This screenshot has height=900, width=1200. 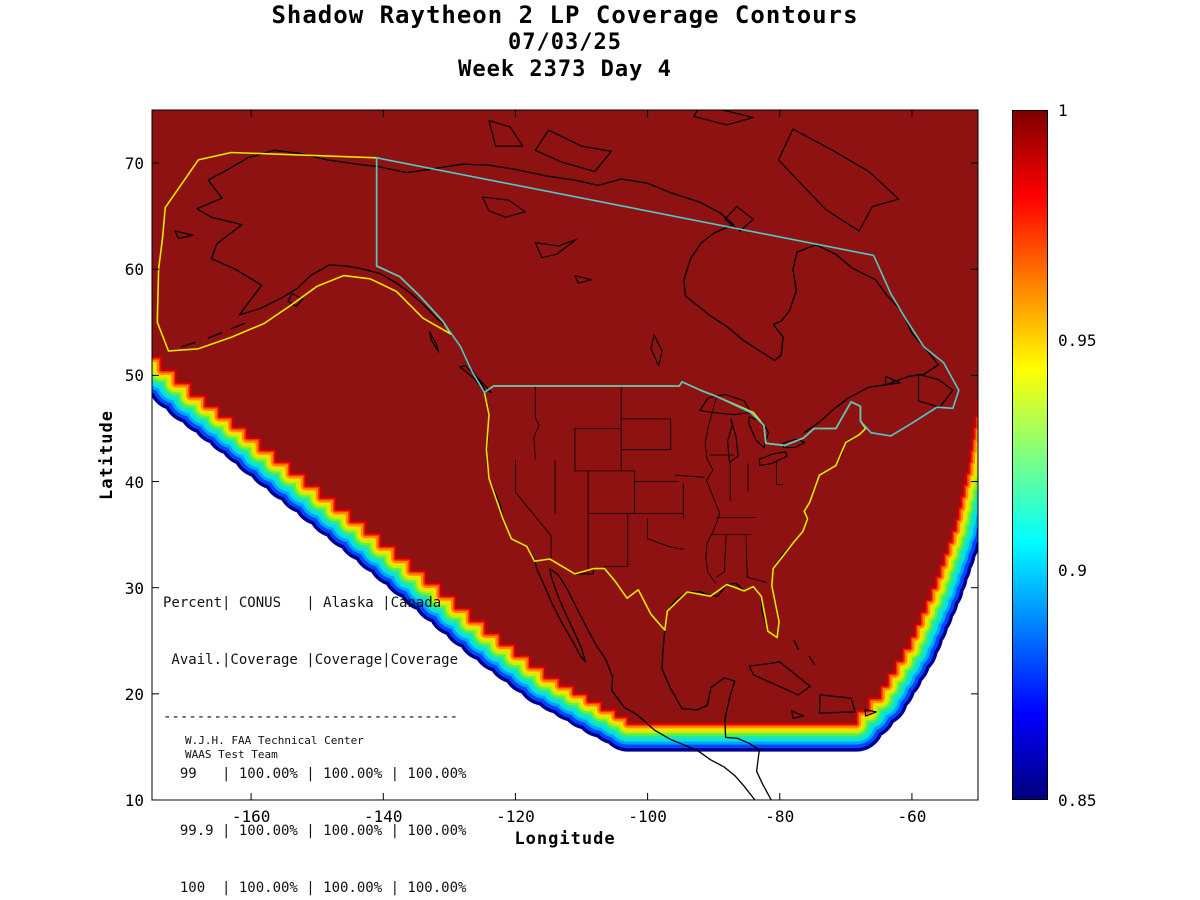 I want to click on availability-table-row-100: 100 | 100.00% | 100.00% | 100.00%, so click(x=315, y=888).